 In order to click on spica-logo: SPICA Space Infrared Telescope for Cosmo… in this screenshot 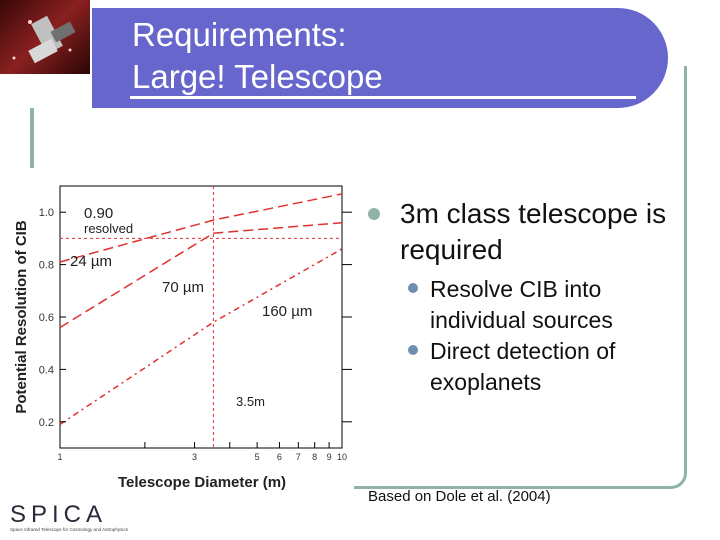, I will do `click(70, 517)`.